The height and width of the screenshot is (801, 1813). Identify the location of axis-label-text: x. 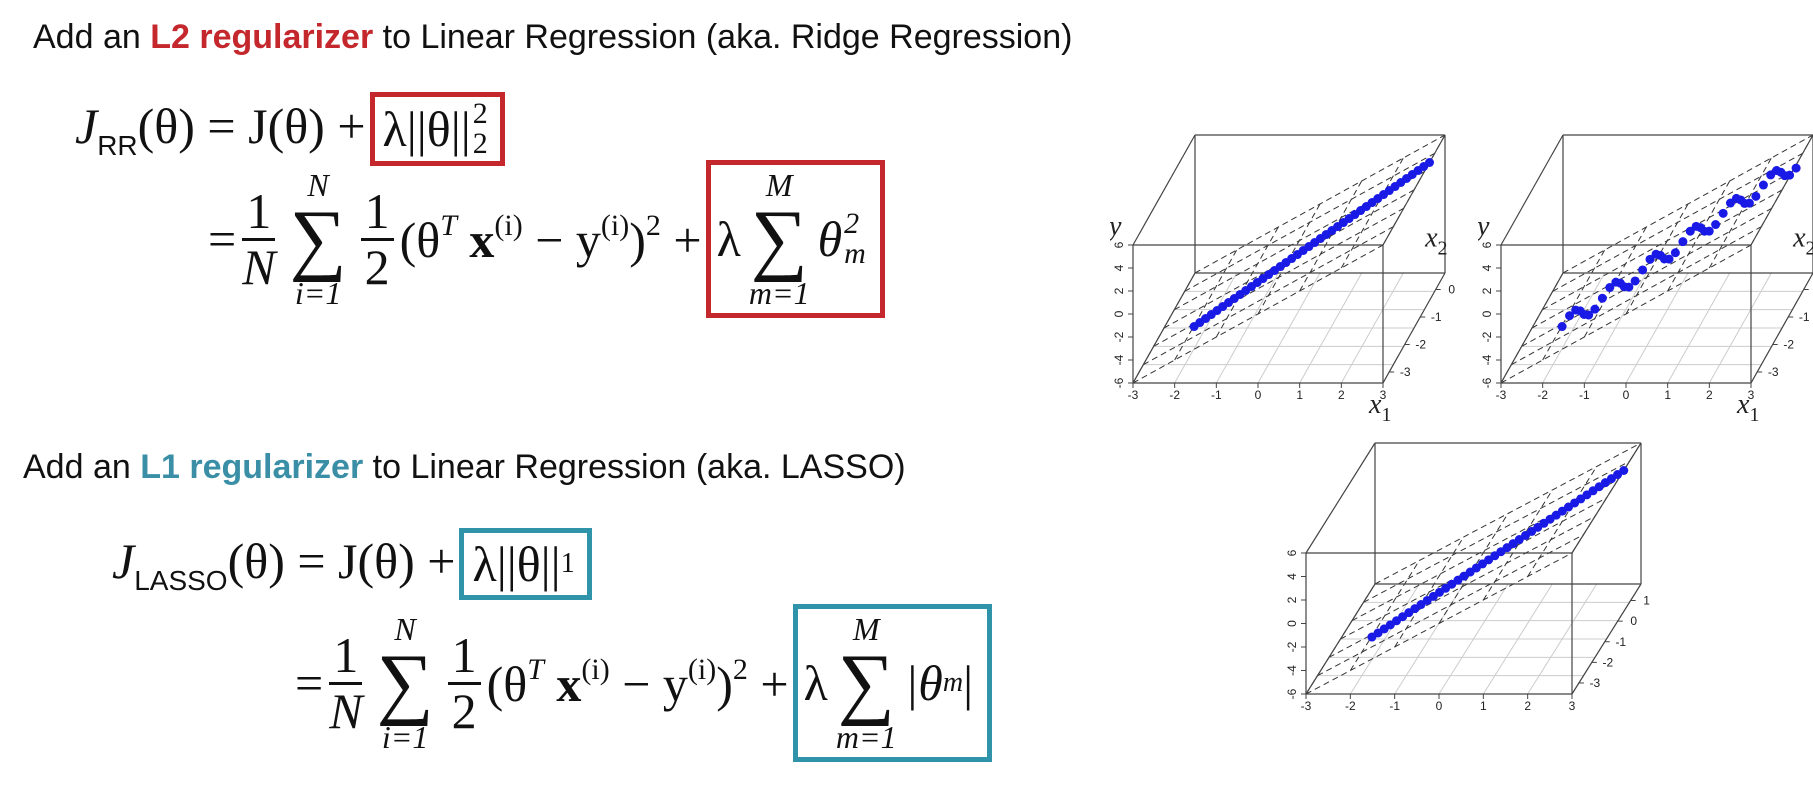
(1799, 238).